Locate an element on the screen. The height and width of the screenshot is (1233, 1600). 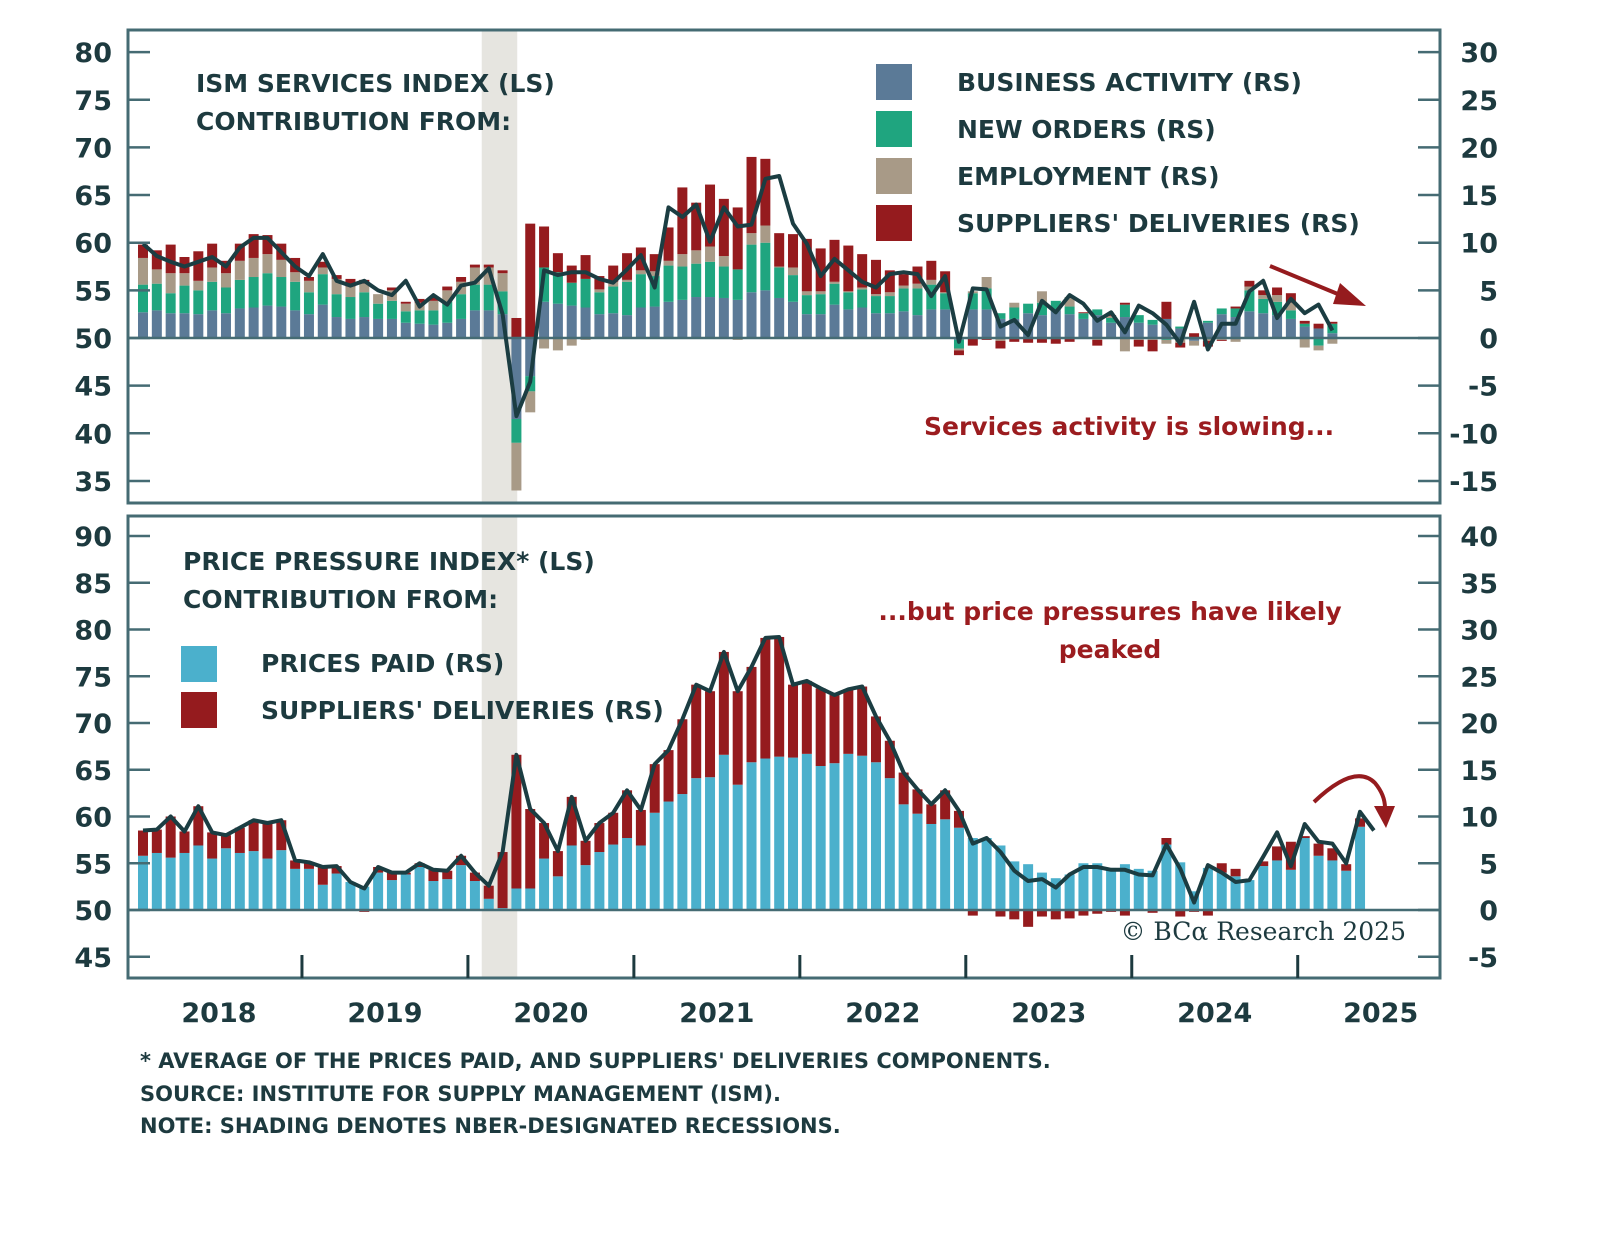
top-index-line is located at coordinates (738, 296).